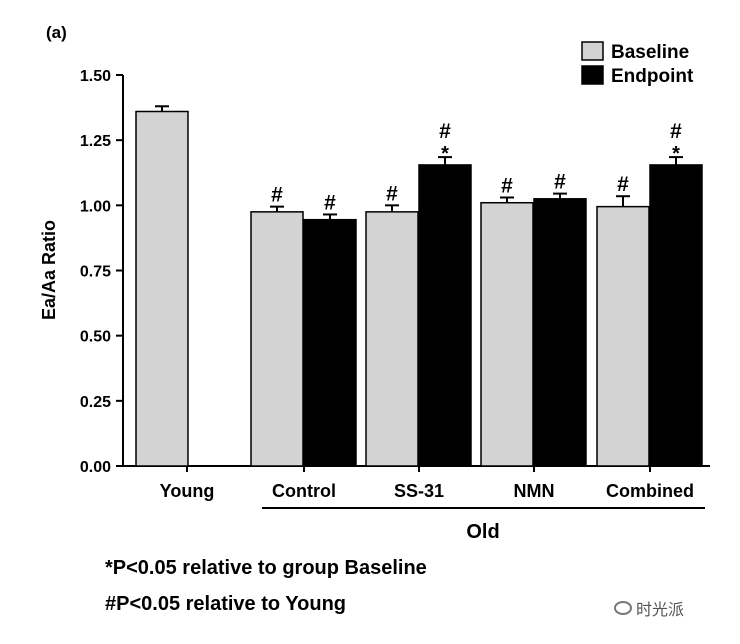 Image resolution: width=740 pixels, height=644 pixels. What do you see at coordinates (534, 491) in the screenshot?
I see `category-label: NMN` at bounding box center [534, 491].